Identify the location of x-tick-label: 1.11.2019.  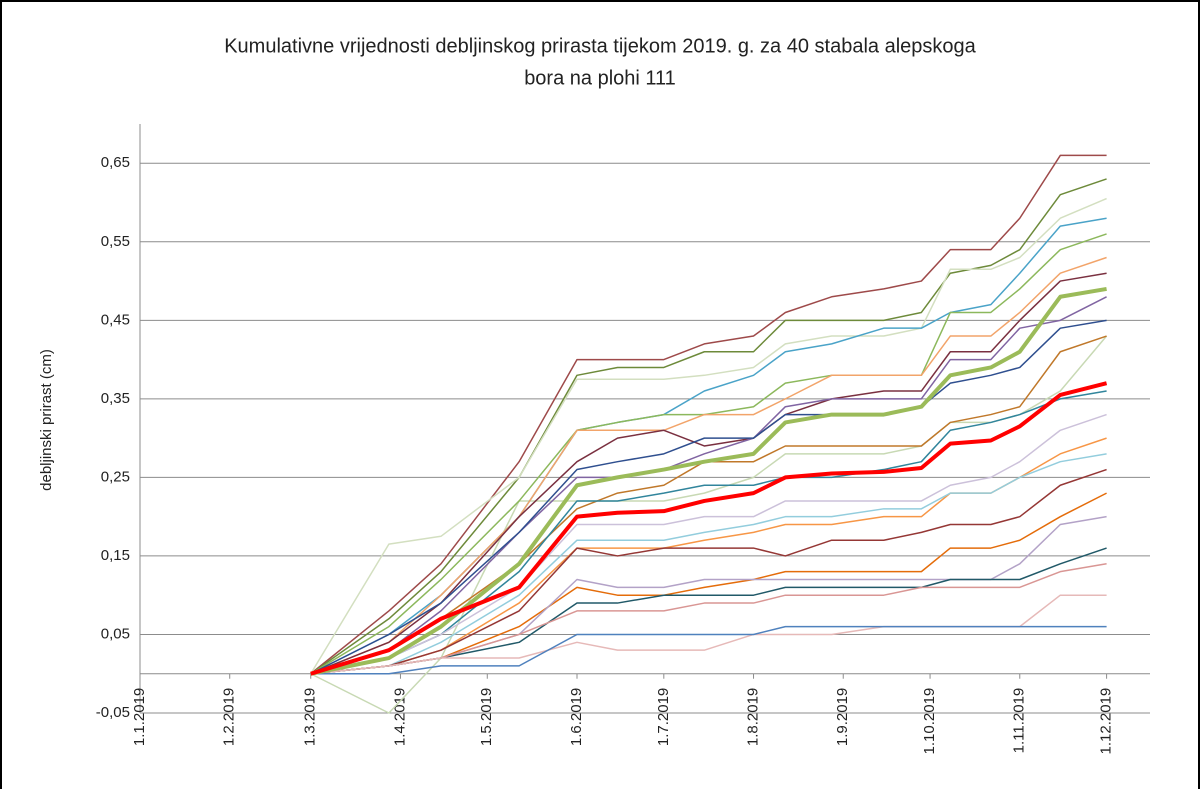
(1019, 721).